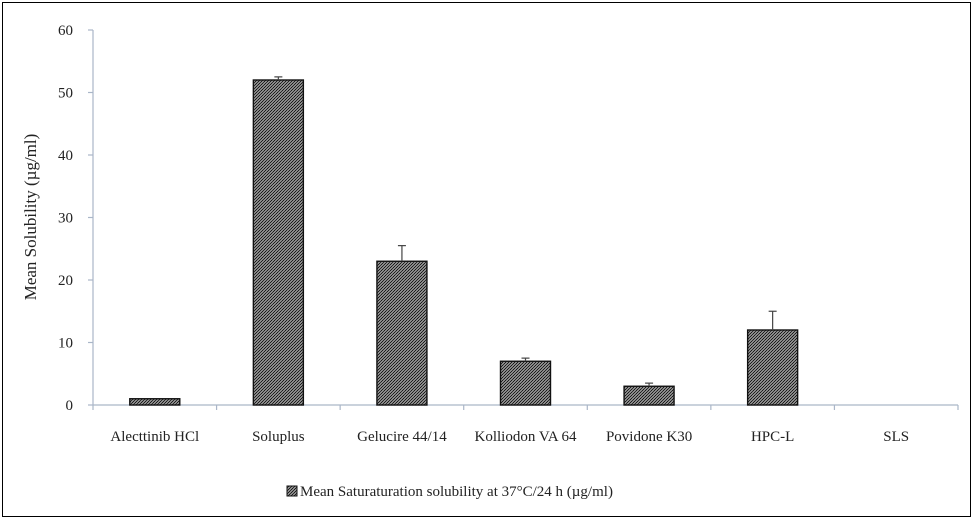 This screenshot has width=975, height=521. What do you see at coordinates (278, 437) in the screenshot?
I see `category-label: Soluplus` at bounding box center [278, 437].